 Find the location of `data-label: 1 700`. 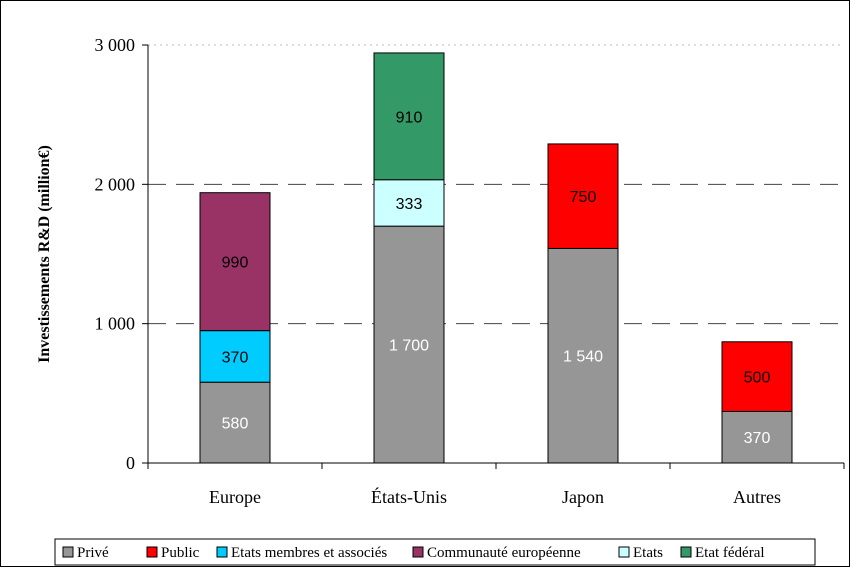

data-label: 1 700 is located at coordinates (409, 346).